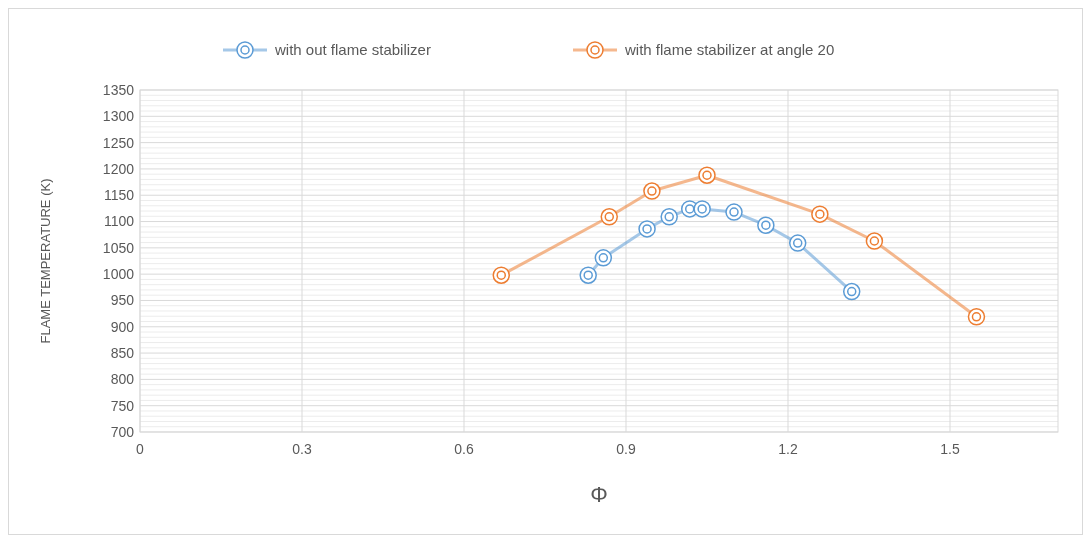 The height and width of the screenshot is (543, 1091). I want to click on x-tick-label: 0.3, so click(302, 449).